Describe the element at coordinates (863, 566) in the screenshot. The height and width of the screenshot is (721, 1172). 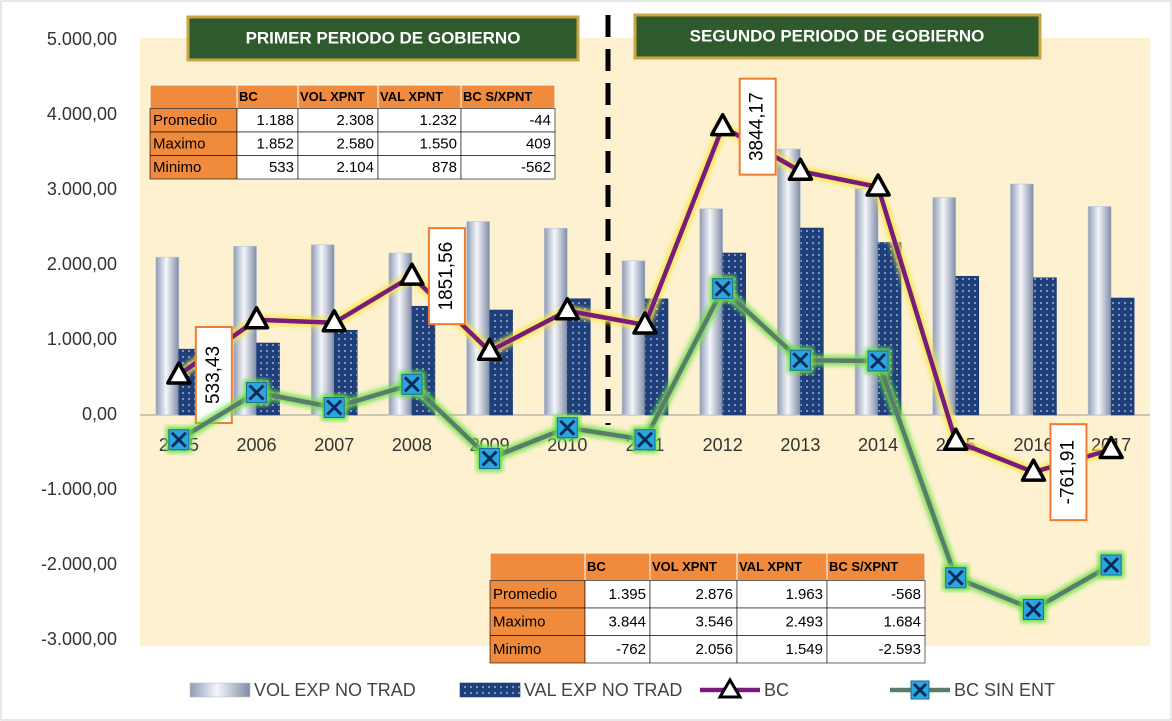
I see `table-header: BC S/XPNT` at that location.